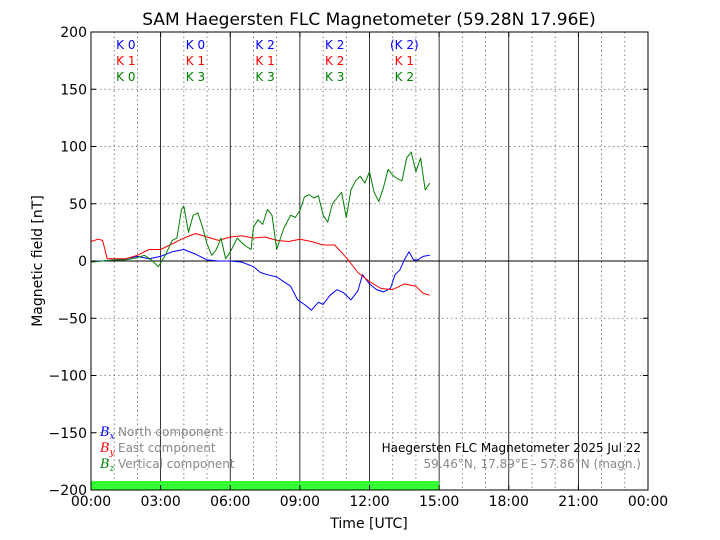  Describe the element at coordinates (171, 432) in the screenshot. I see `legend-label-north: North component` at that location.